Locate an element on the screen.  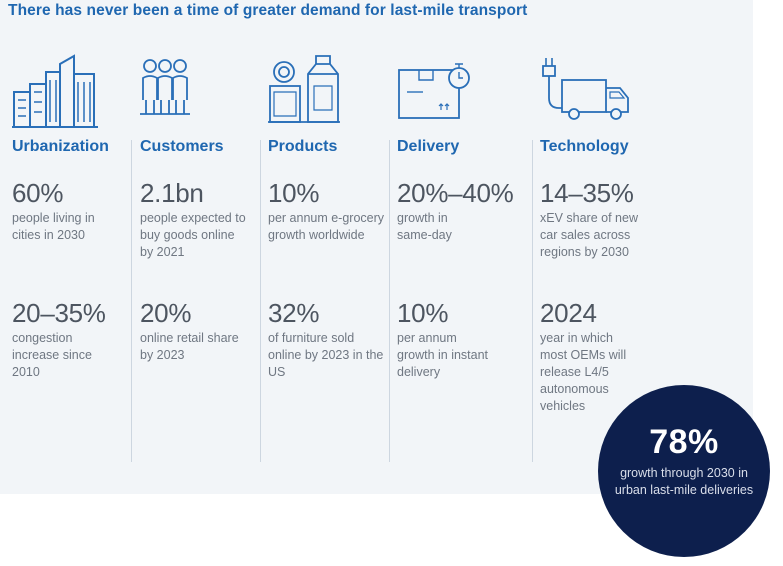
stat-value: 20%–40% is located at coordinates (455, 193).